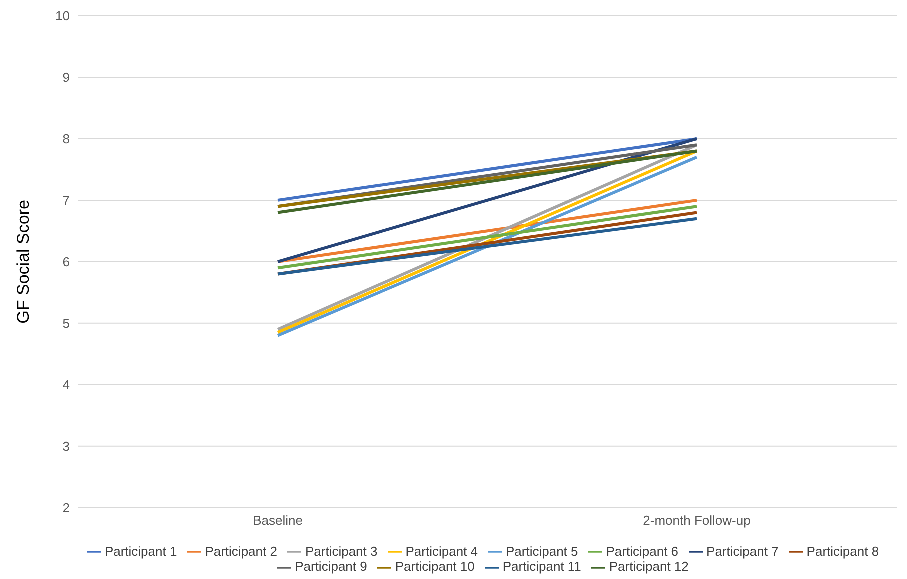 The image size is (907, 579). I want to click on y-tick-label: 10, so click(63, 16).